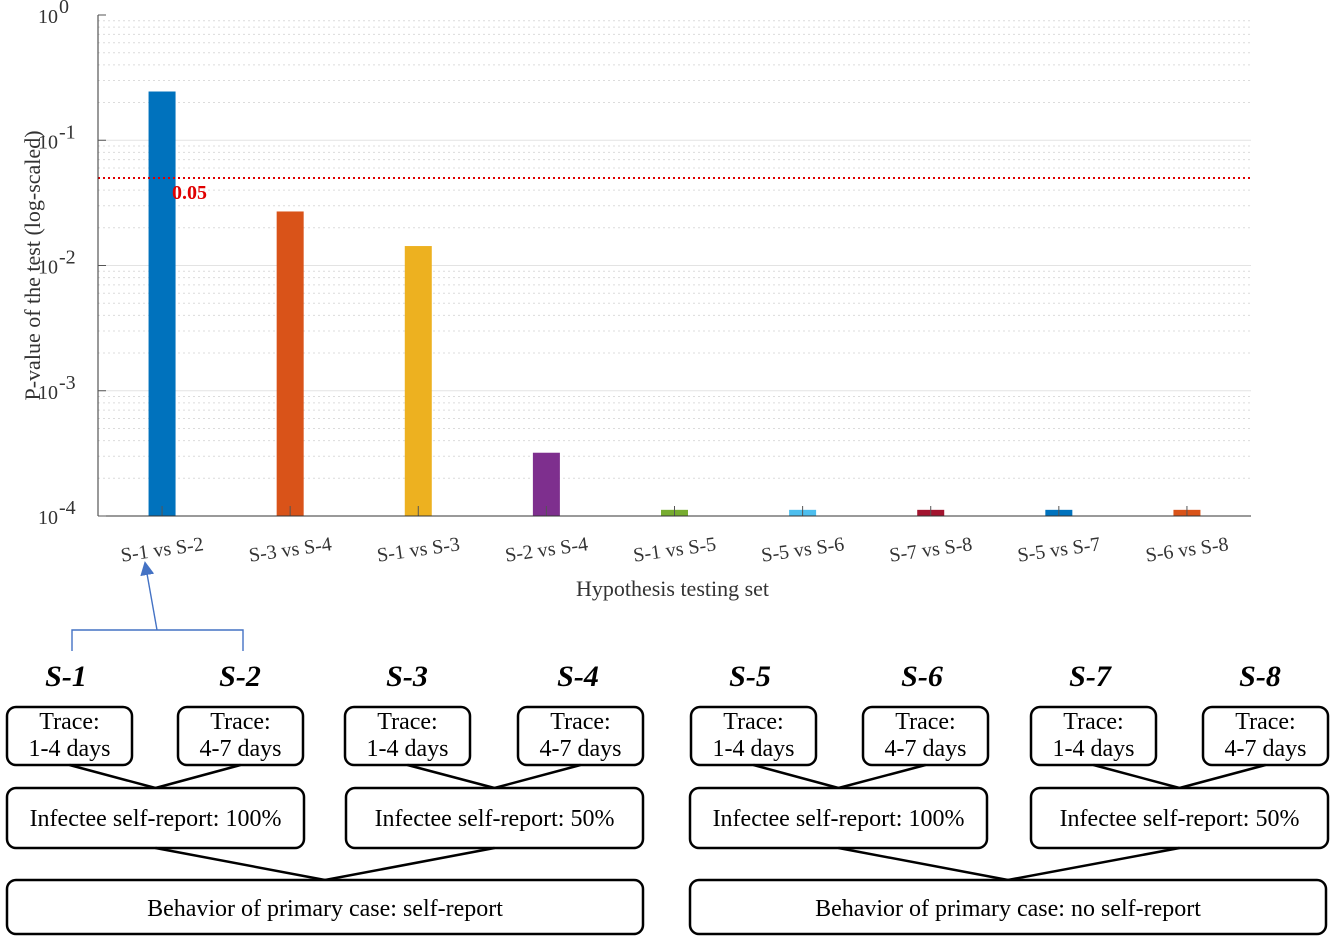 This screenshot has width=1333, height=941. Describe the element at coordinates (1260, 676) in the screenshot. I see `scenario-label: S-8` at that location.